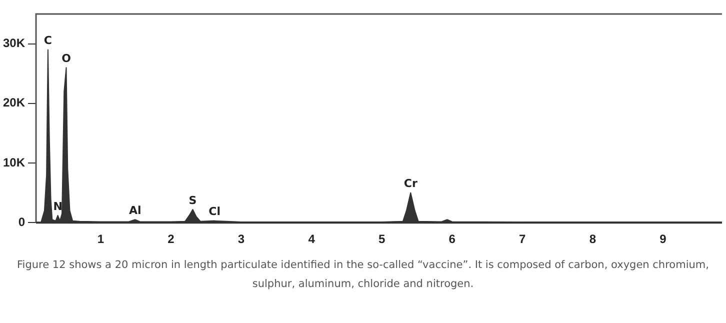  What do you see at coordinates (411, 183) in the screenshot?
I see `annotation: Cr` at bounding box center [411, 183].